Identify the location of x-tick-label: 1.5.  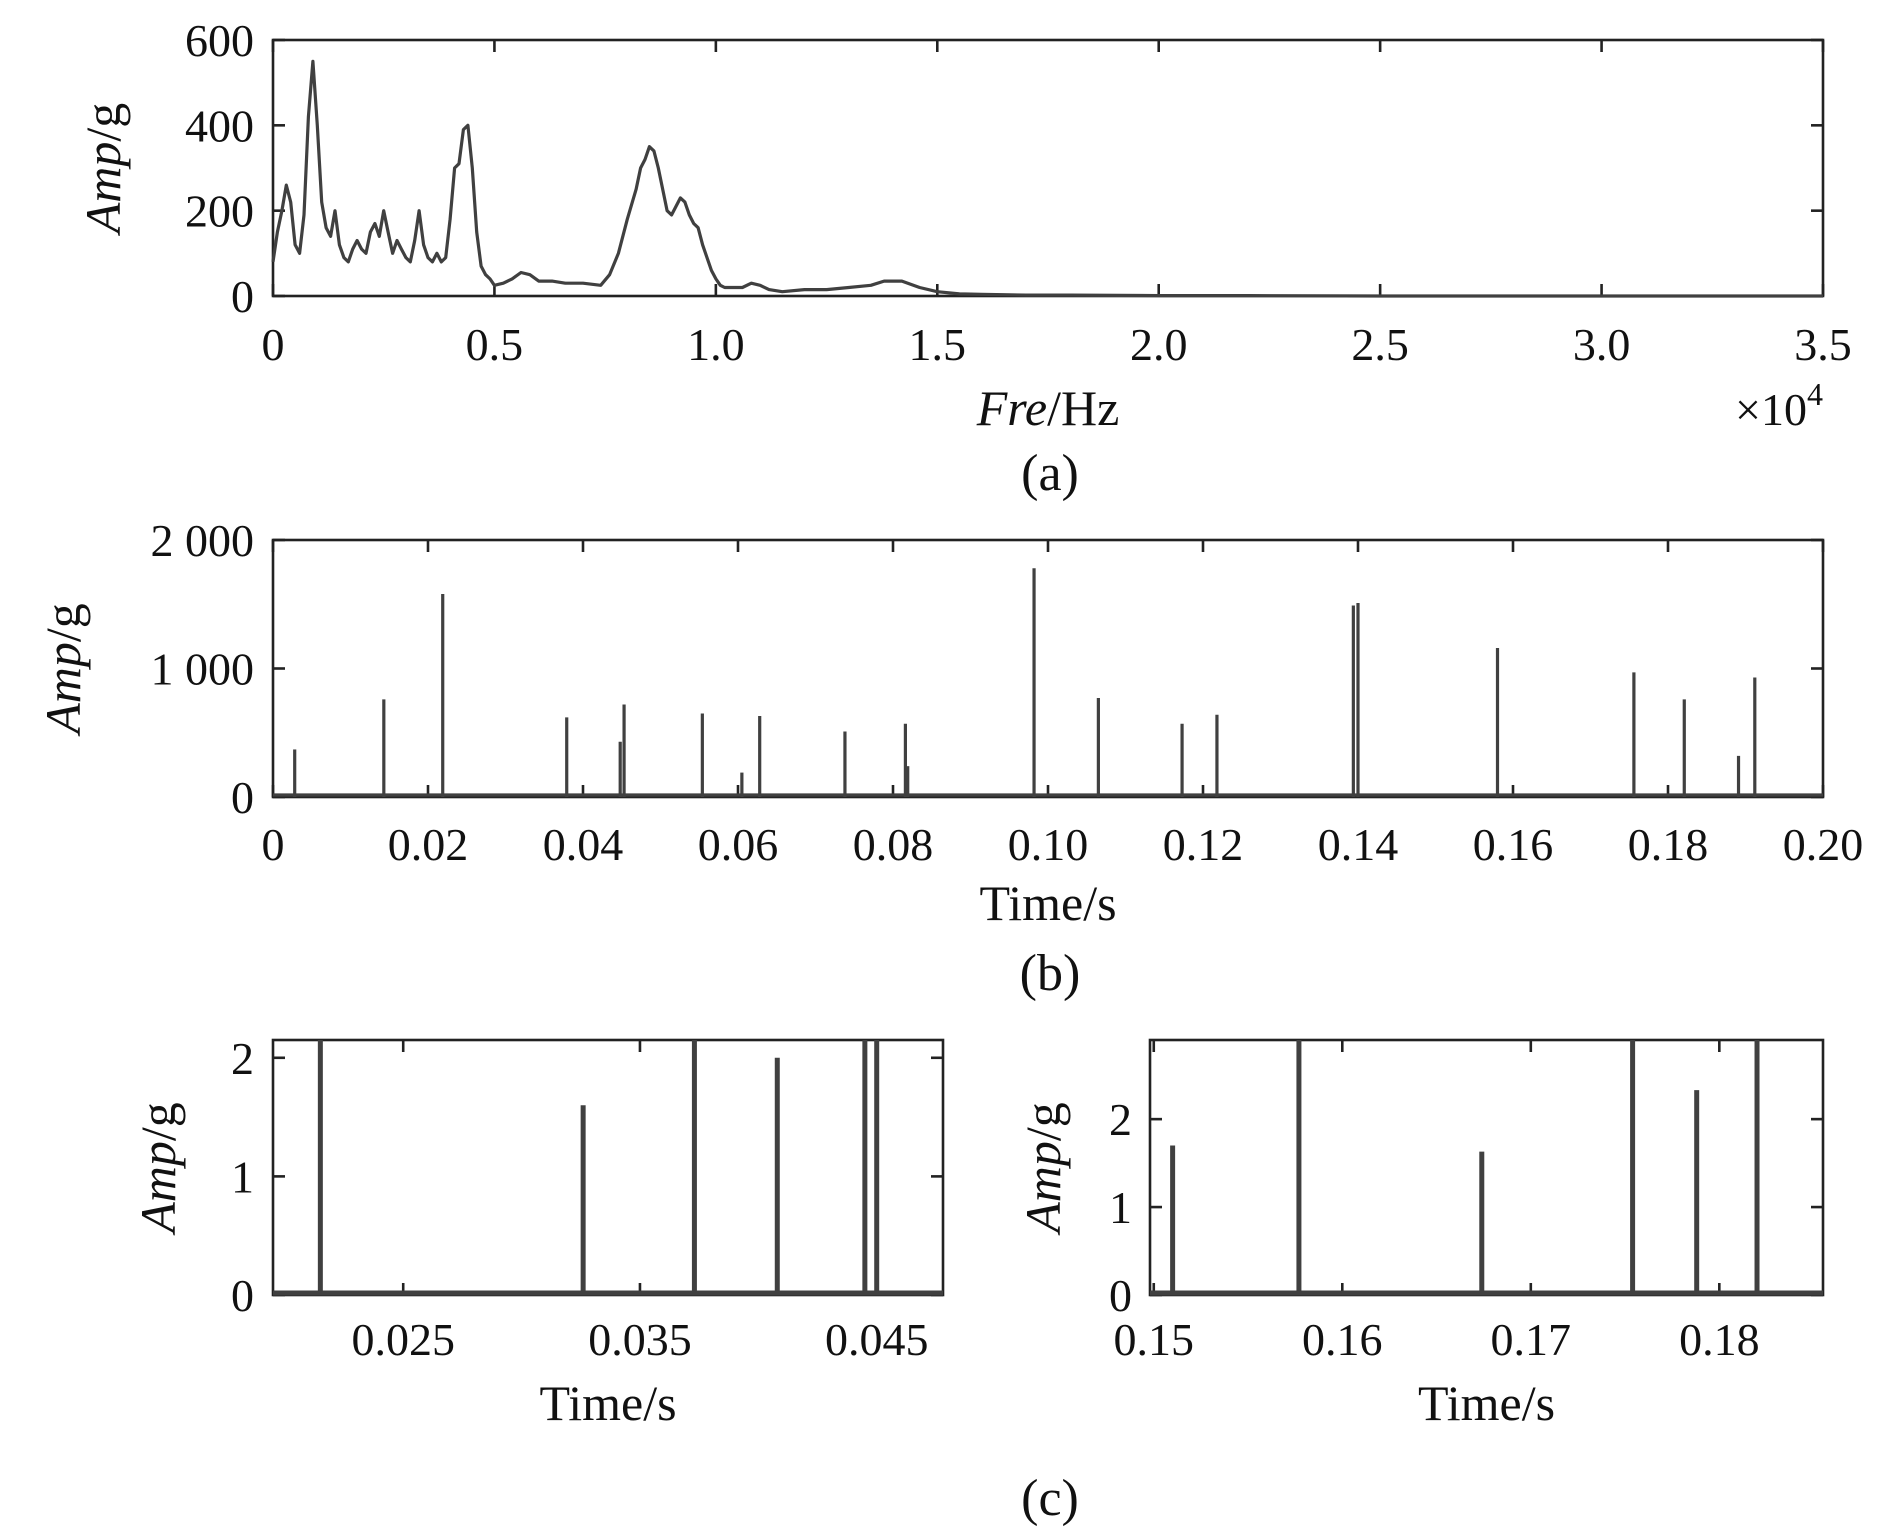
(938, 344).